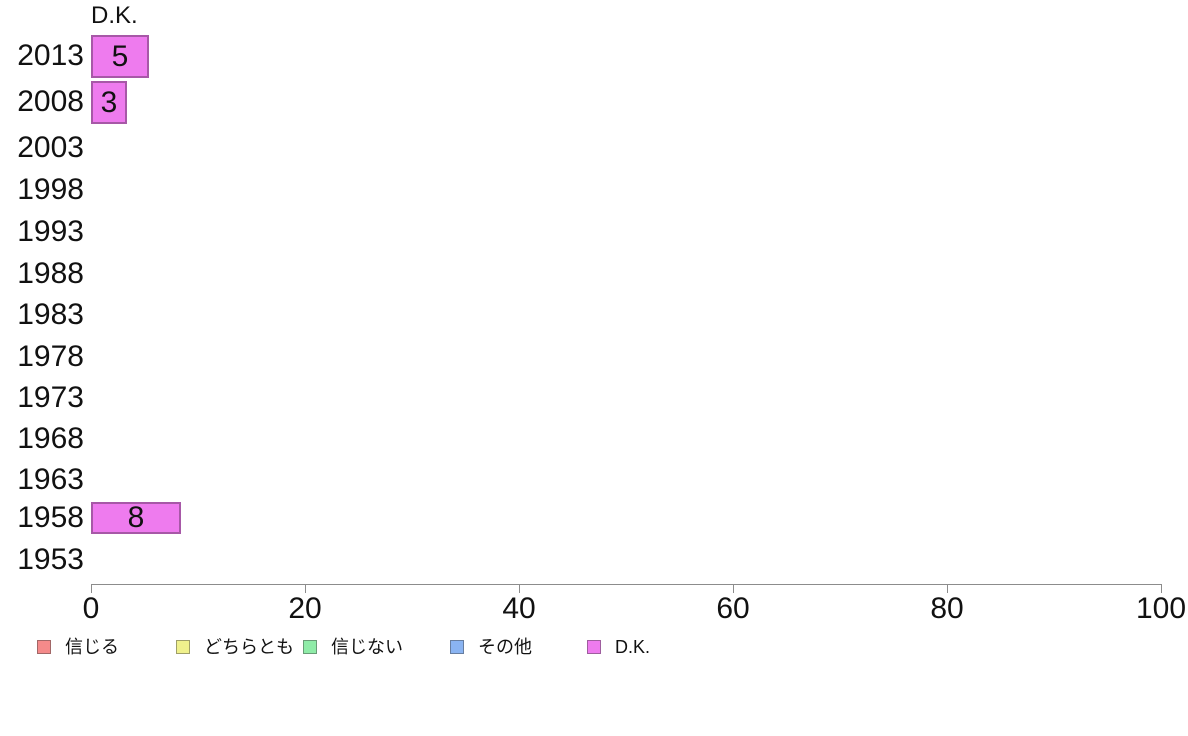 The image size is (1188, 736). What do you see at coordinates (50, 231) in the screenshot?
I see `y-axis-label-1993: 1993` at bounding box center [50, 231].